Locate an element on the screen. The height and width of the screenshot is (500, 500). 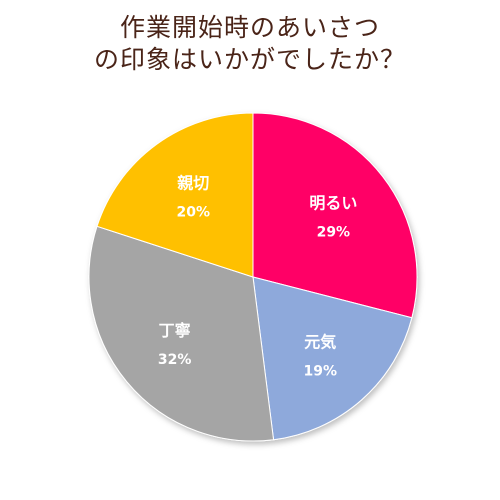
slice-label-shinsetsu: 親切 is located at coordinates (193, 183).